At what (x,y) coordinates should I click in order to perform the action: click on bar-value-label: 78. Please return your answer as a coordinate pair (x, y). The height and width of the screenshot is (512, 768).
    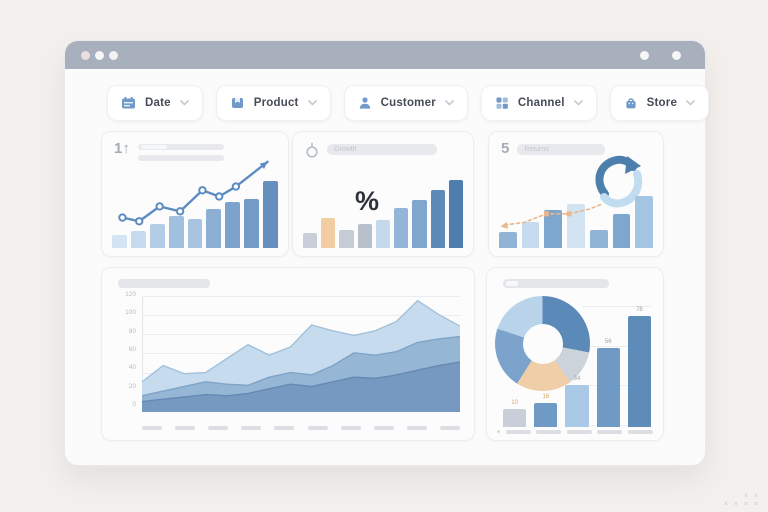
    Looking at the image, I should click on (639, 310).